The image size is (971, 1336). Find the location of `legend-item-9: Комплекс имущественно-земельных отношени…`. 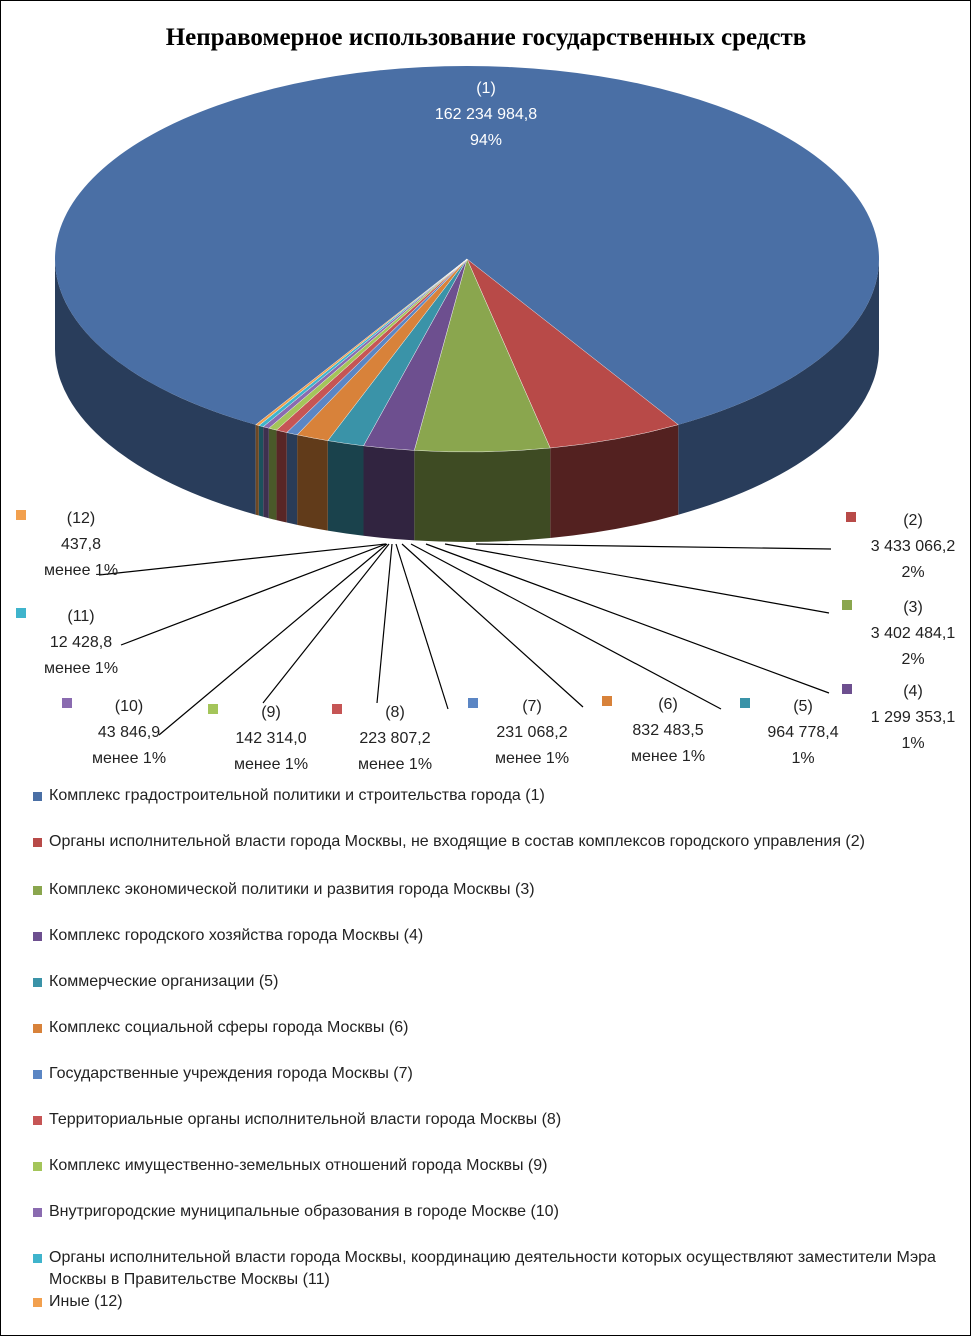

legend-item-9: Комплекс имущественно-земельных отношени… is located at coordinates (489, 1166).